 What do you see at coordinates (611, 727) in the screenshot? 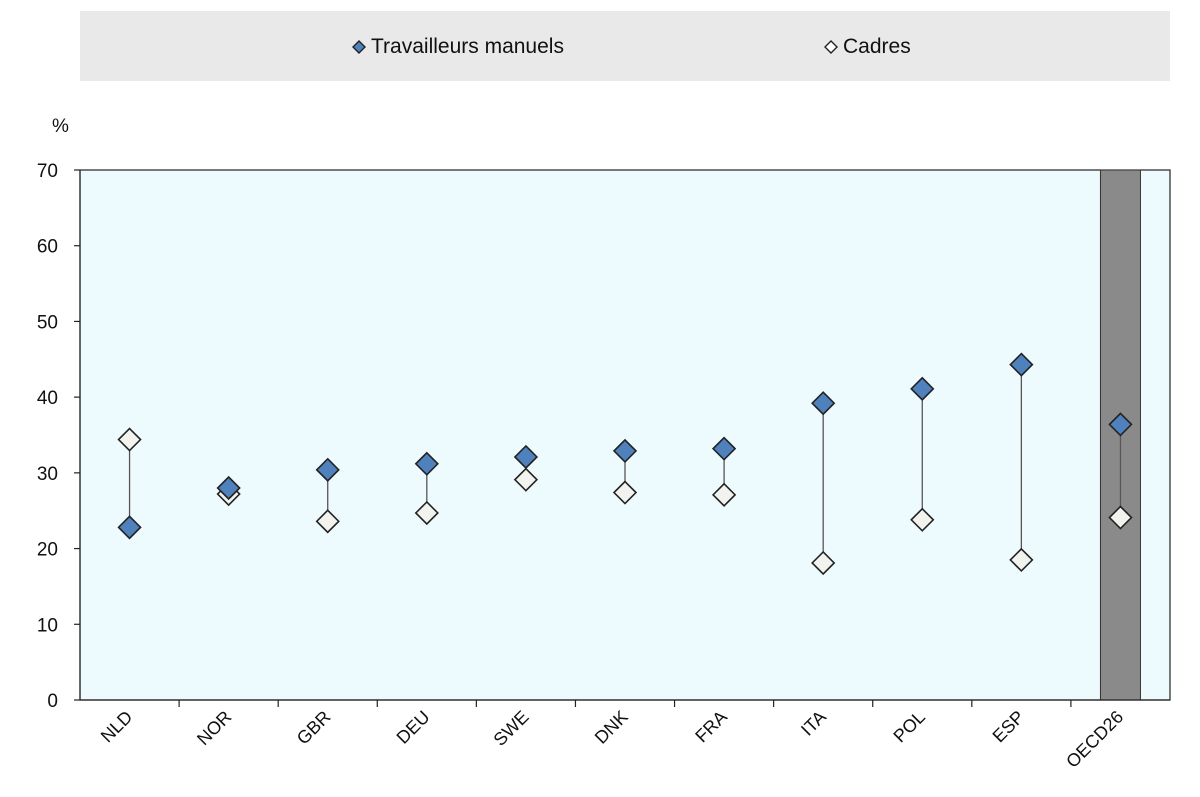
I see `x-category-label-dnk: DNK` at bounding box center [611, 727].